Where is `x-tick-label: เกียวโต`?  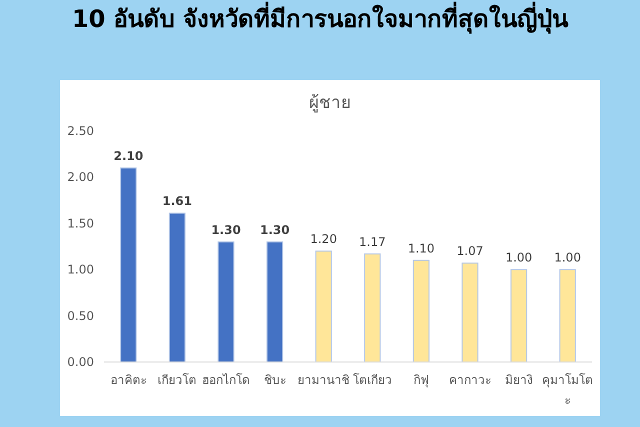
x-tick-label: เกียวโต is located at coordinates (177, 380).